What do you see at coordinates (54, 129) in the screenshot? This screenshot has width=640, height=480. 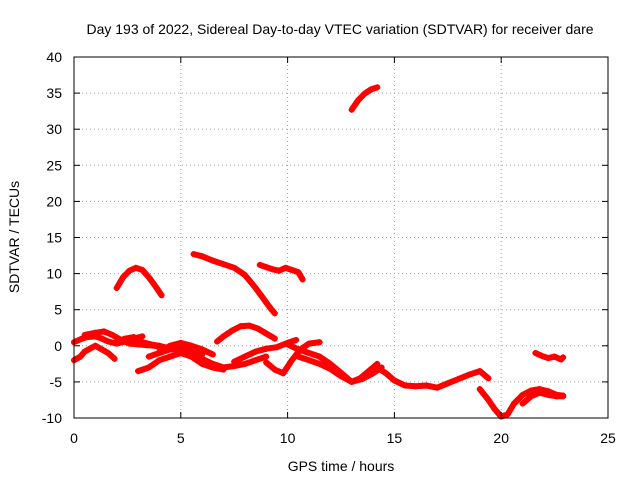 I see `y-tick-label: 30` at bounding box center [54, 129].